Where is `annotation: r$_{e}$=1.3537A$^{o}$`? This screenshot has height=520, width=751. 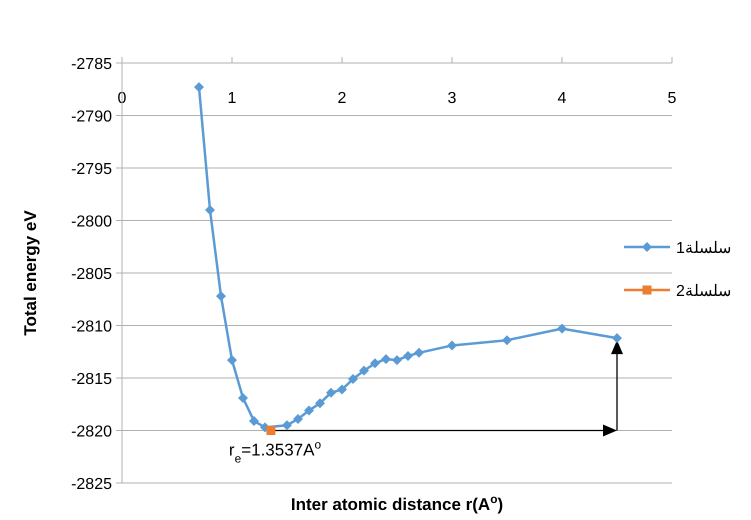 annotation: r$_{e}$=1.3537A$^{o}$ is located at coordinates (275, 452).